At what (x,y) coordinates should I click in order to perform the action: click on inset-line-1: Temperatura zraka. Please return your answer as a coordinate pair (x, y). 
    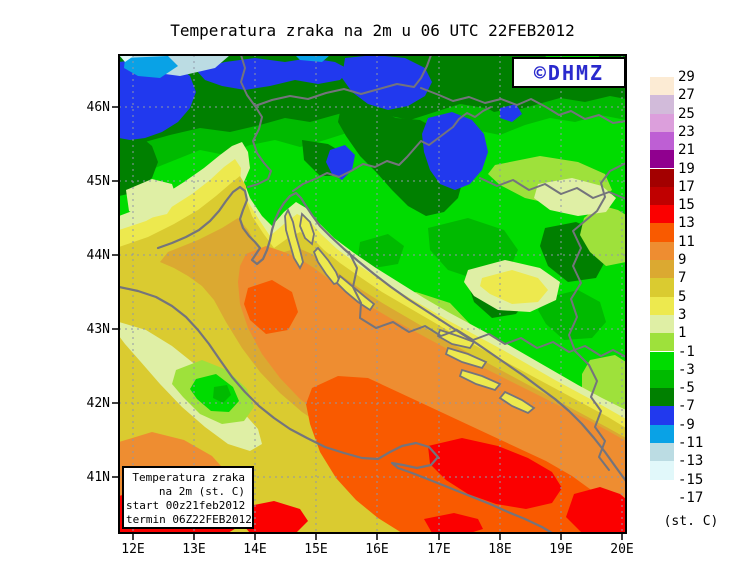
    Looking at the image, I should click on (188, 477).